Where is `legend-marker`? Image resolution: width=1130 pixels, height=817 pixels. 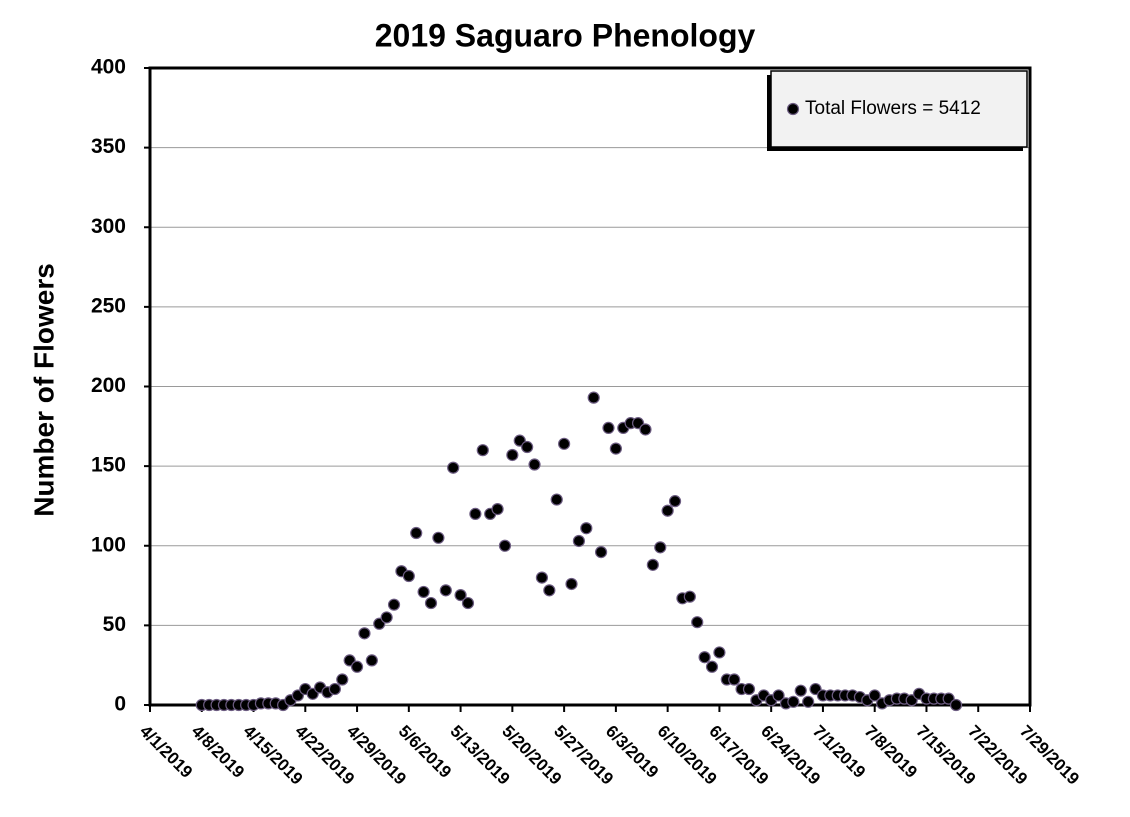 legend-marker is located at coordinates (793, 109).